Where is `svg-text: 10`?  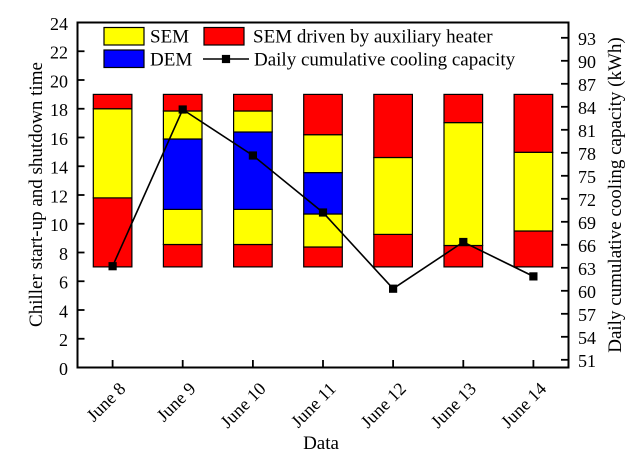
svg-text: 10 is located at coordinates (59, 225).